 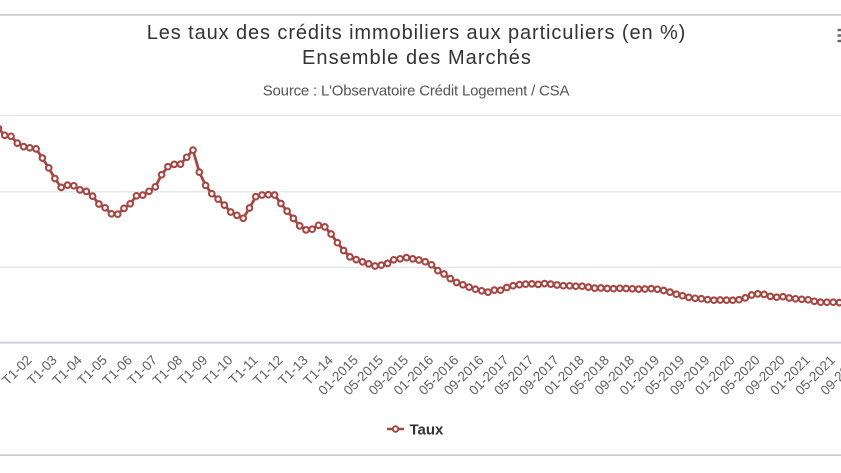 What do you see at coordinates (417, 58) in the screenshot?
I see `svg-text: Ensemble des Marchés` at bounding box center [417, 58].